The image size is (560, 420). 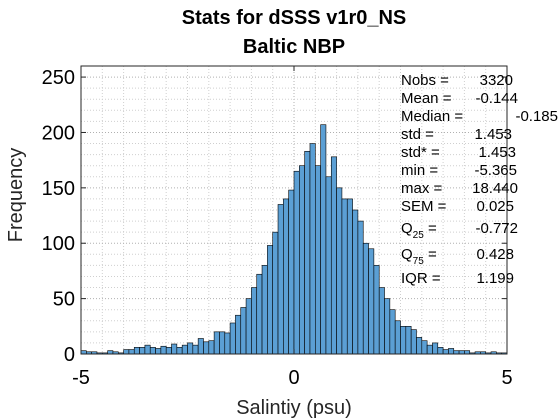 What do you see at coordinates (424, 206) in the screenshot?
I see `stat-label: SEM =` at bounding box center [424, 206].